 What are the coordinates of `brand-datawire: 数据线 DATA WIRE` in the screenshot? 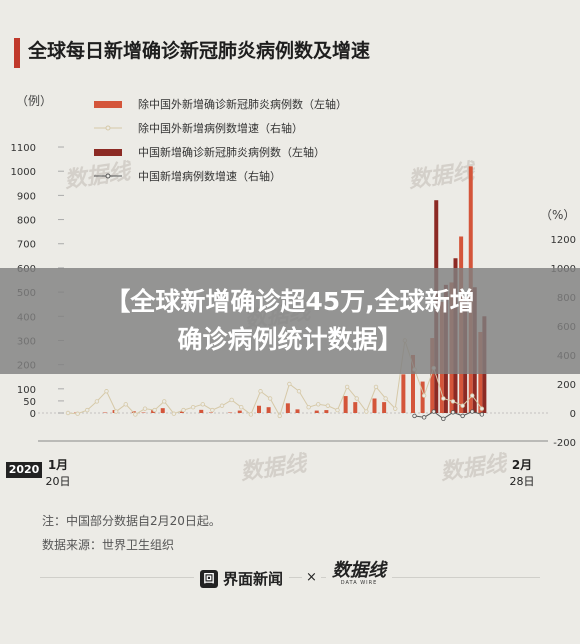 It's located at (359, 574).